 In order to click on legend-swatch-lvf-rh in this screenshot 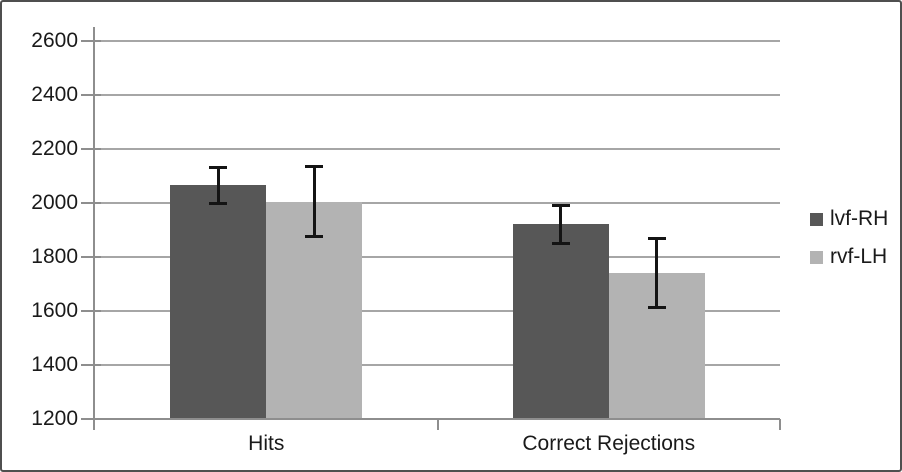, I will do `click(816, 219)`.